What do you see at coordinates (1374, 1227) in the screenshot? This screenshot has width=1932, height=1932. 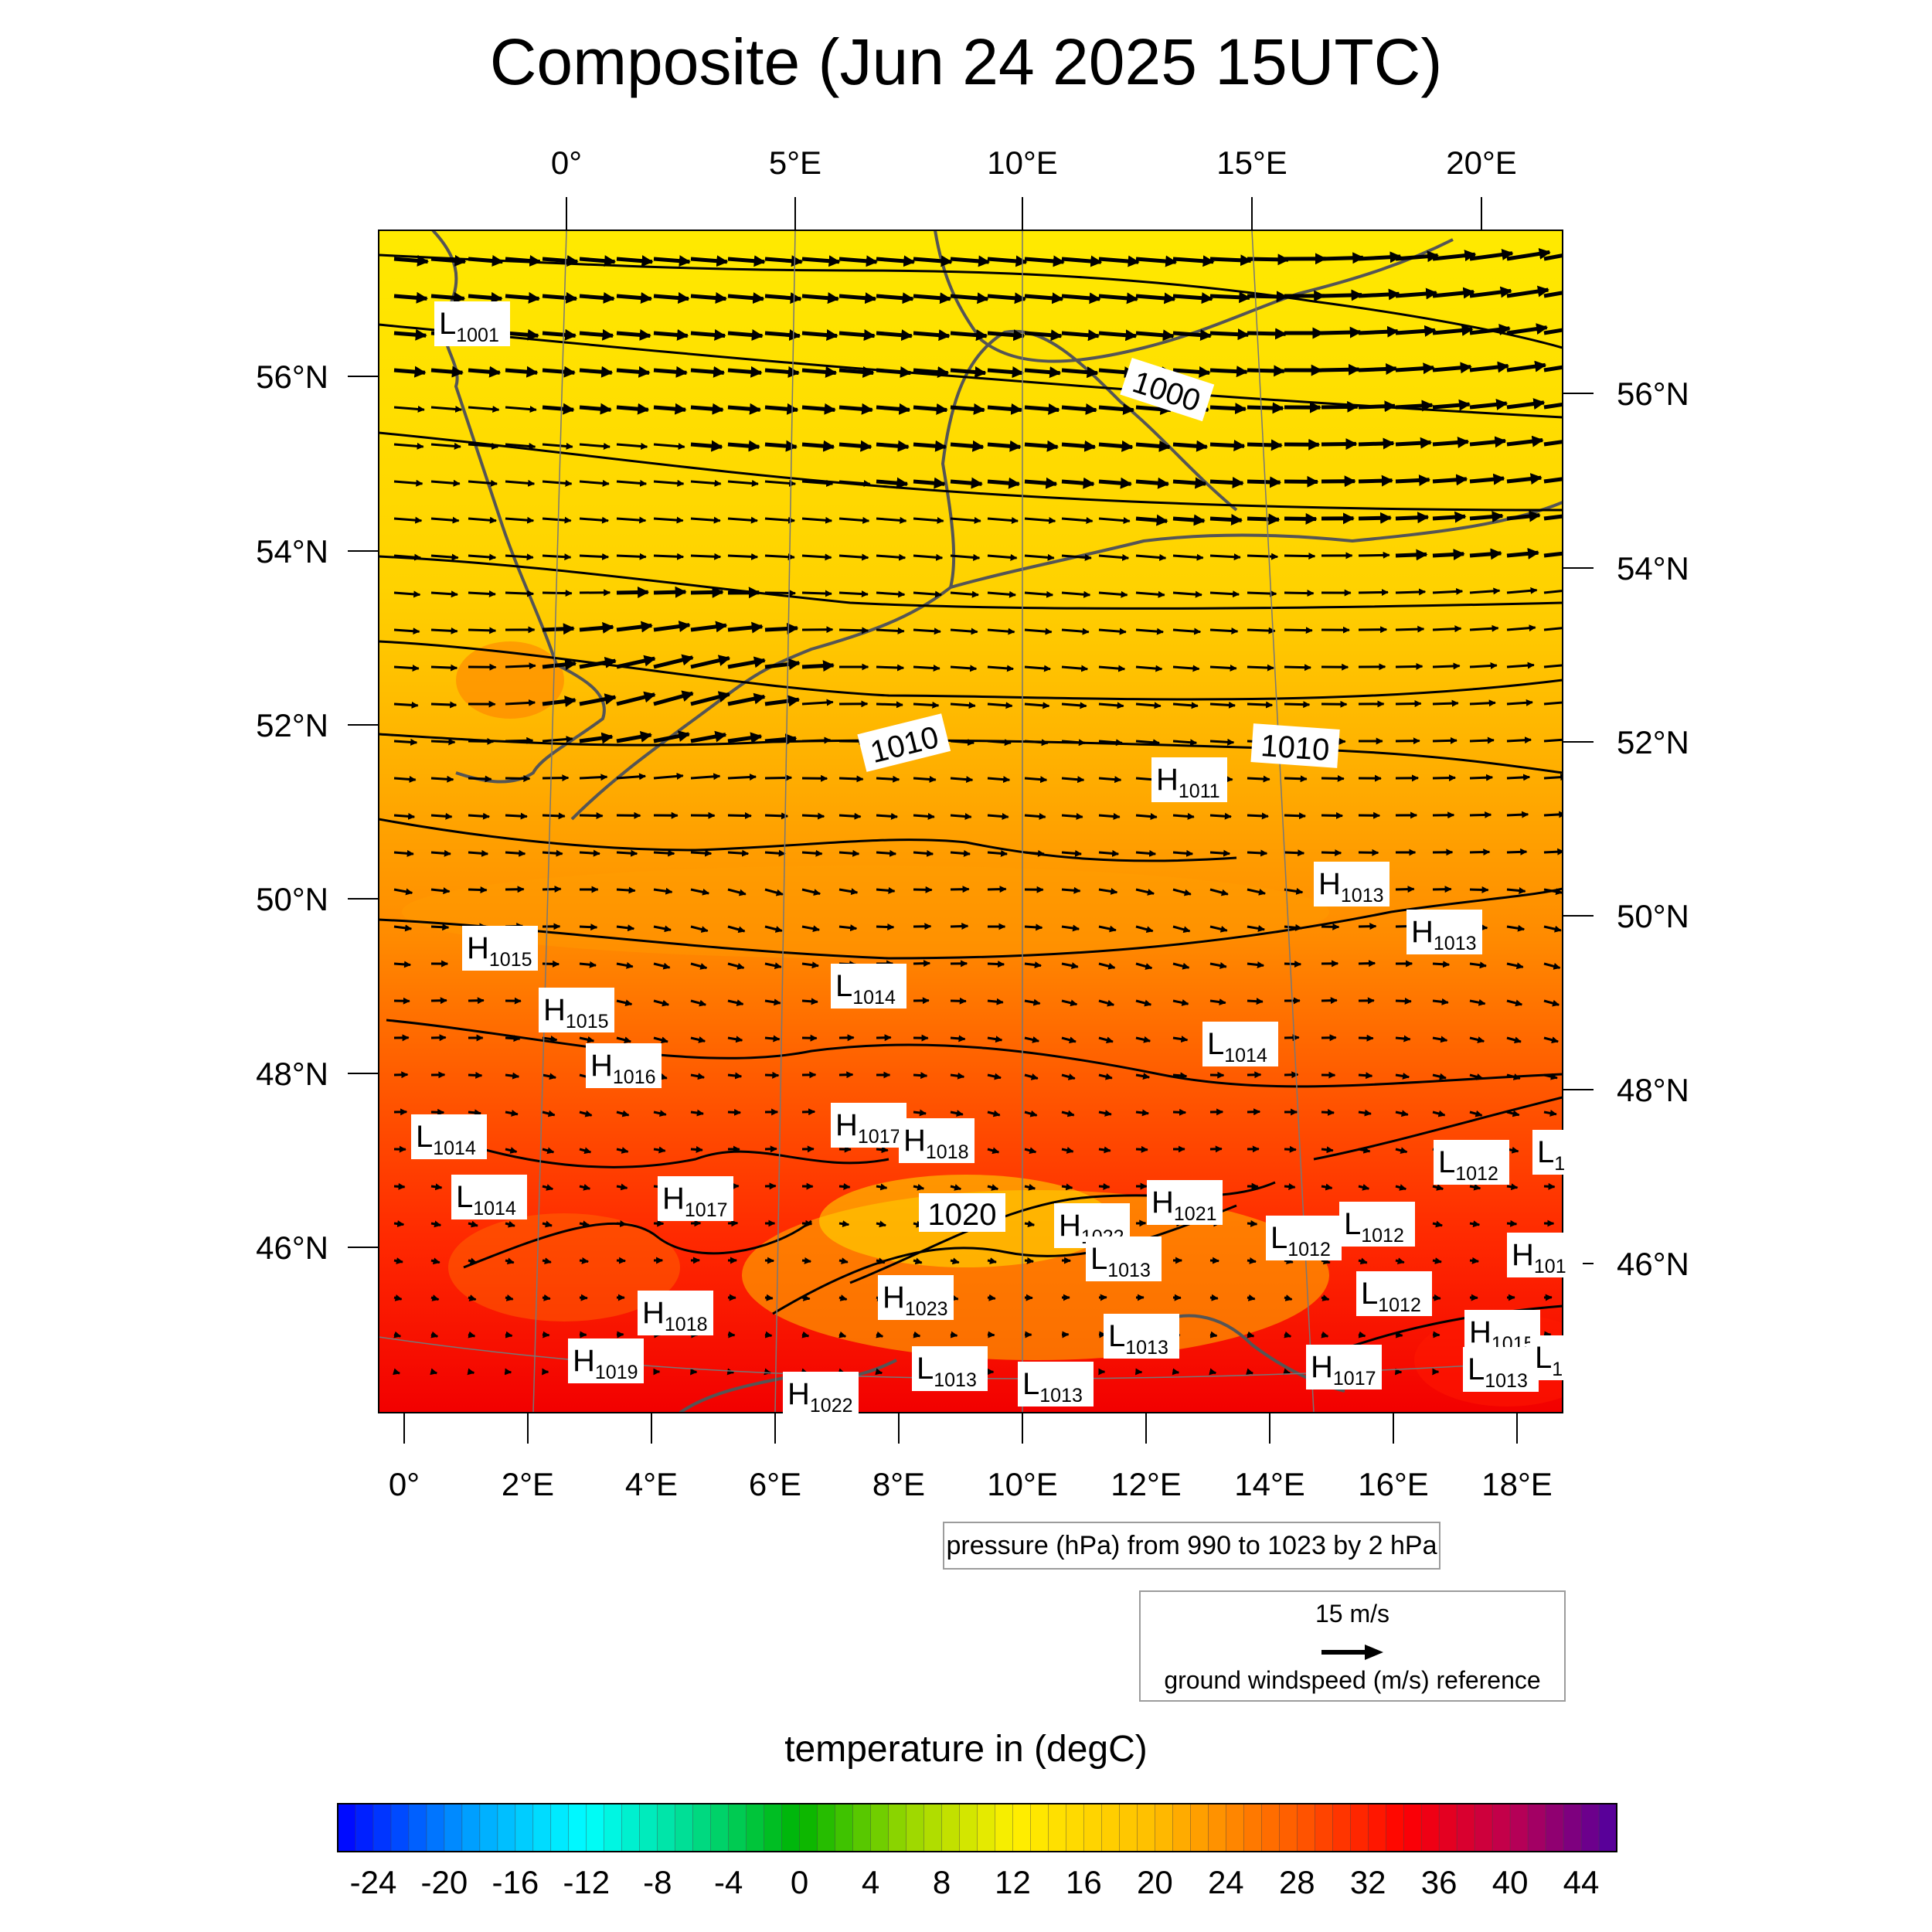 I see `svg-text: L1012` at bounding box center [1374, 1227].